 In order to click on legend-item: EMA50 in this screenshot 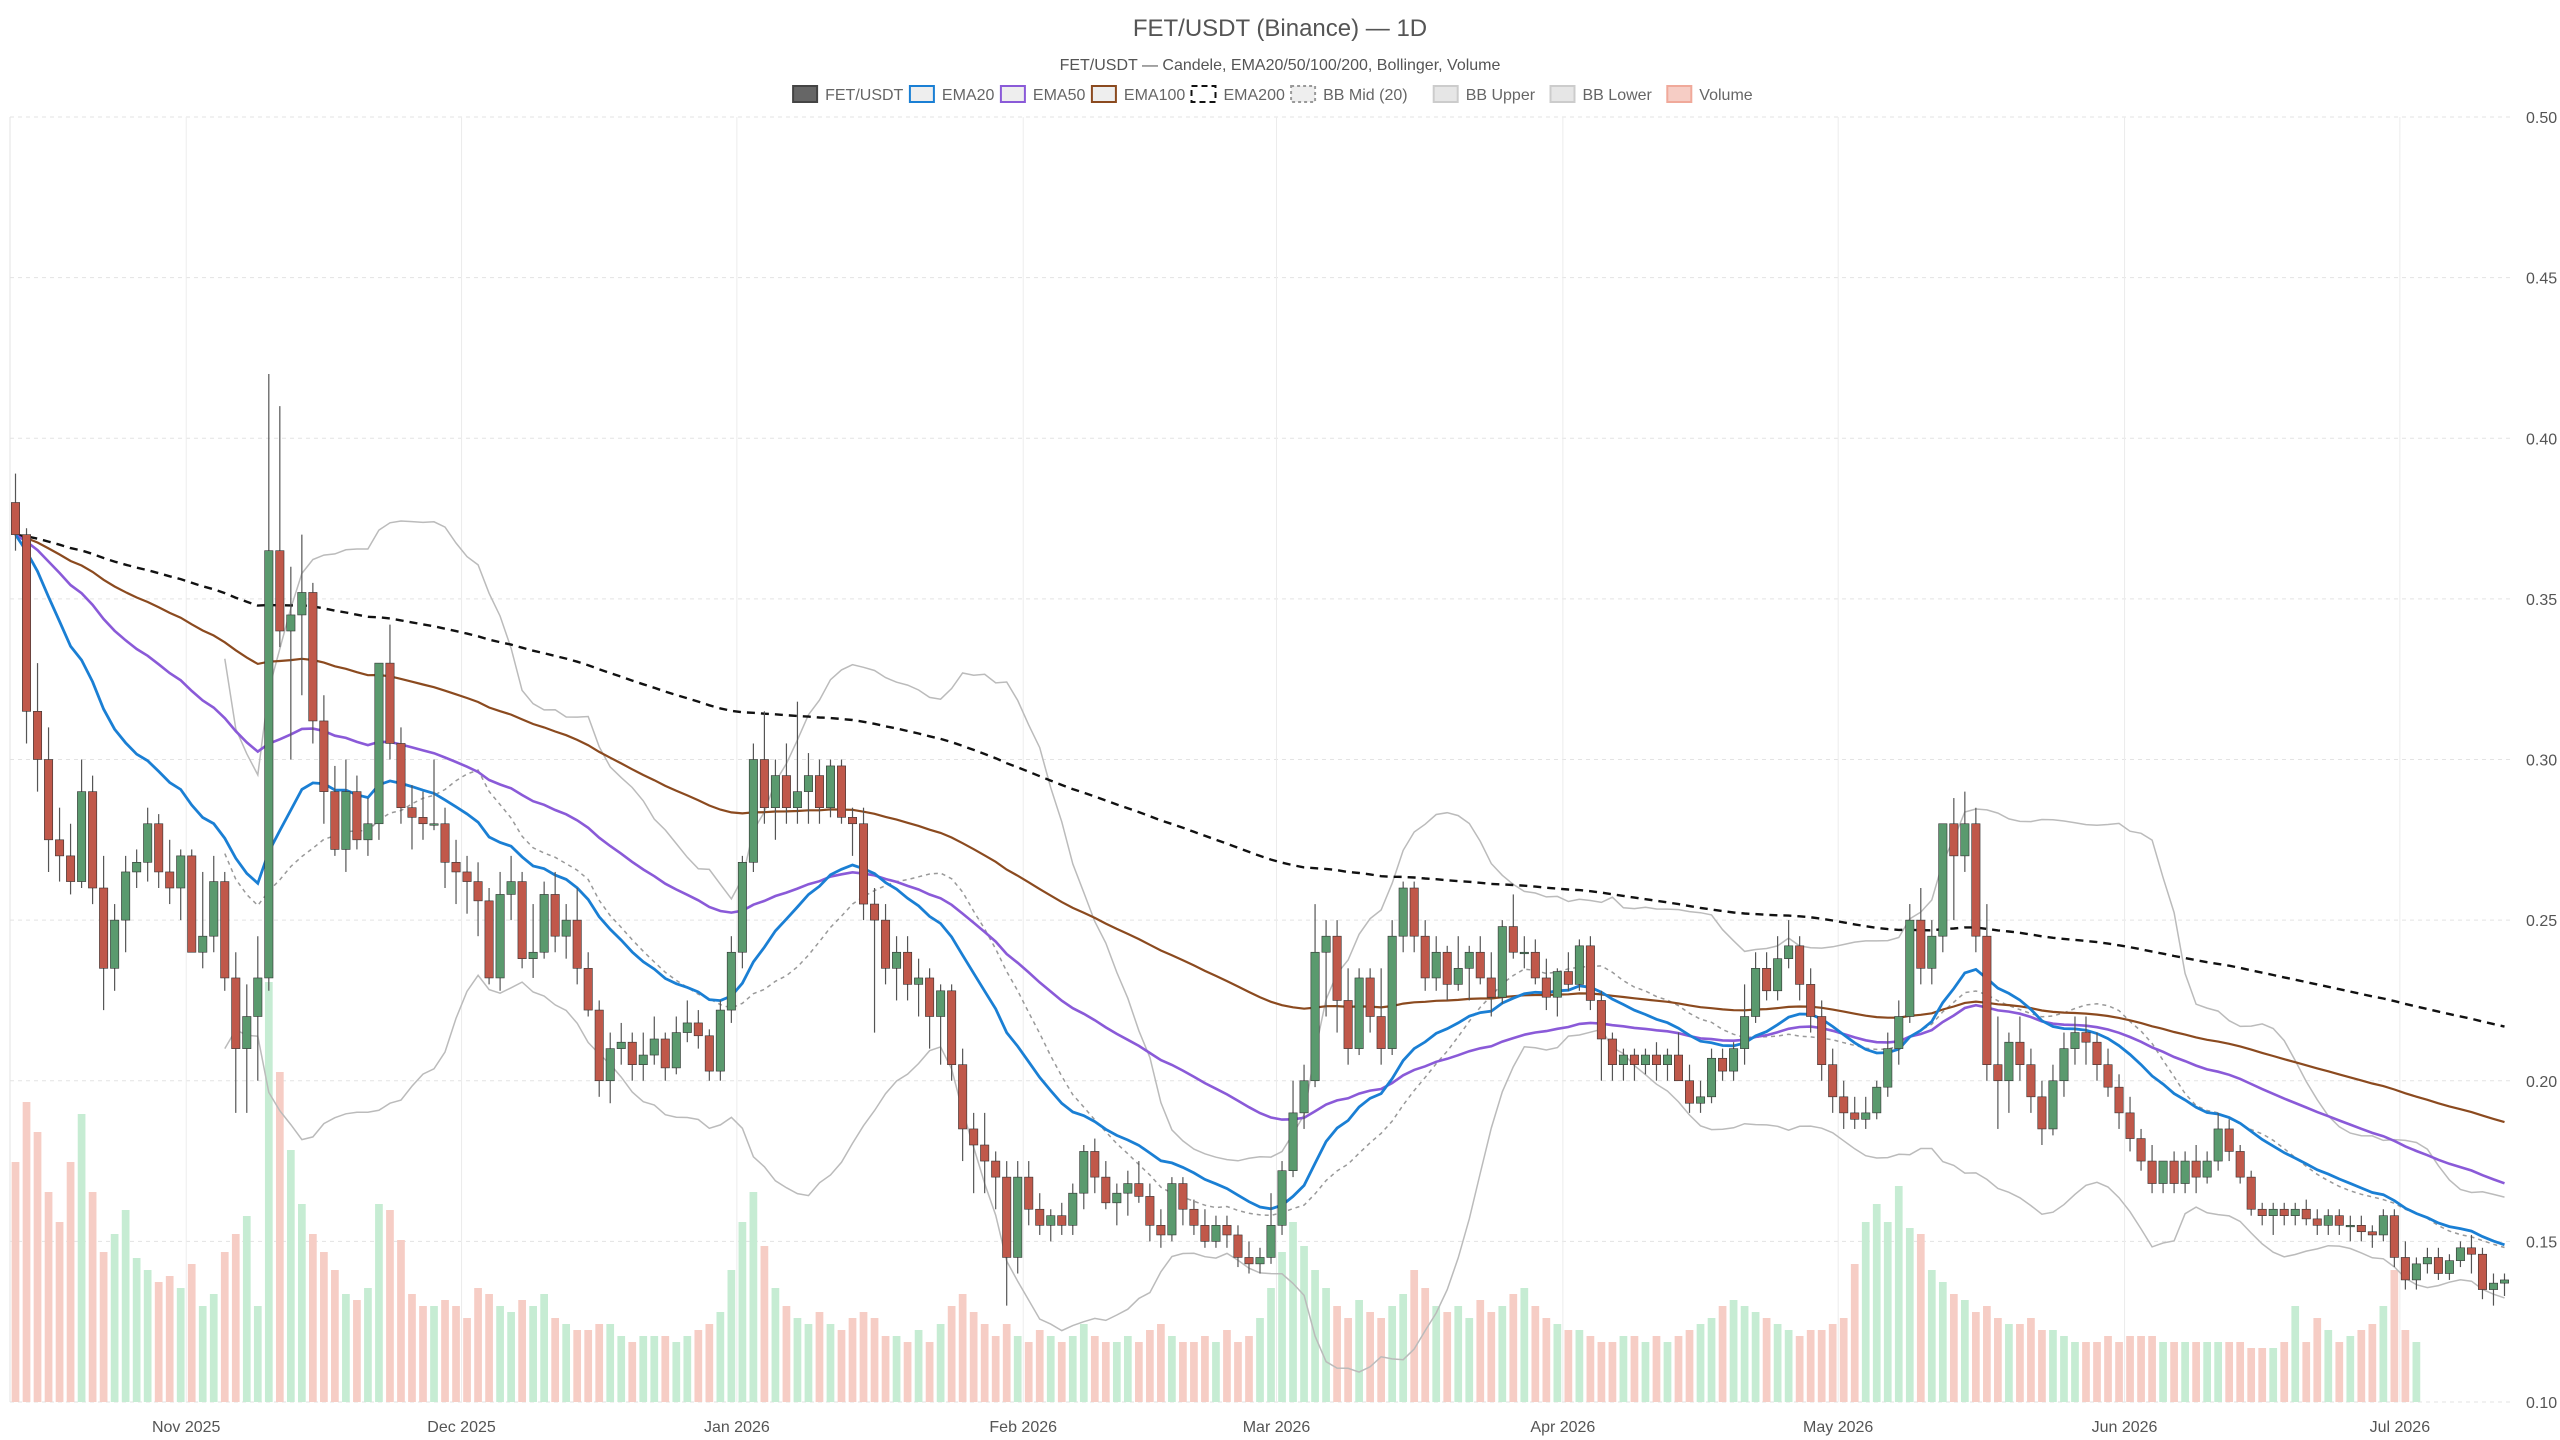, I will do `click(1042, 94)`.